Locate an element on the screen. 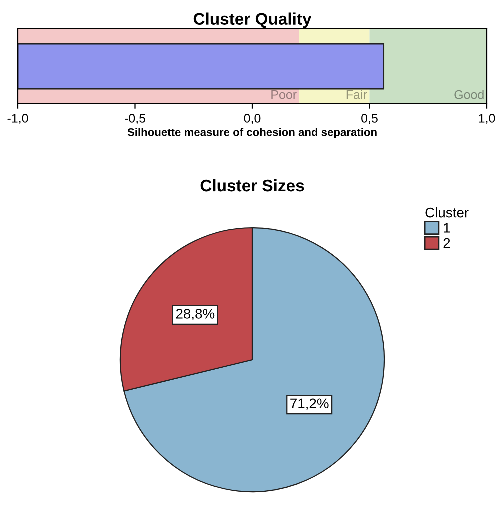 The width and height of the screenshot is (498, 520). x-tick-label: -0,5 is located at coordinates (135, 119).